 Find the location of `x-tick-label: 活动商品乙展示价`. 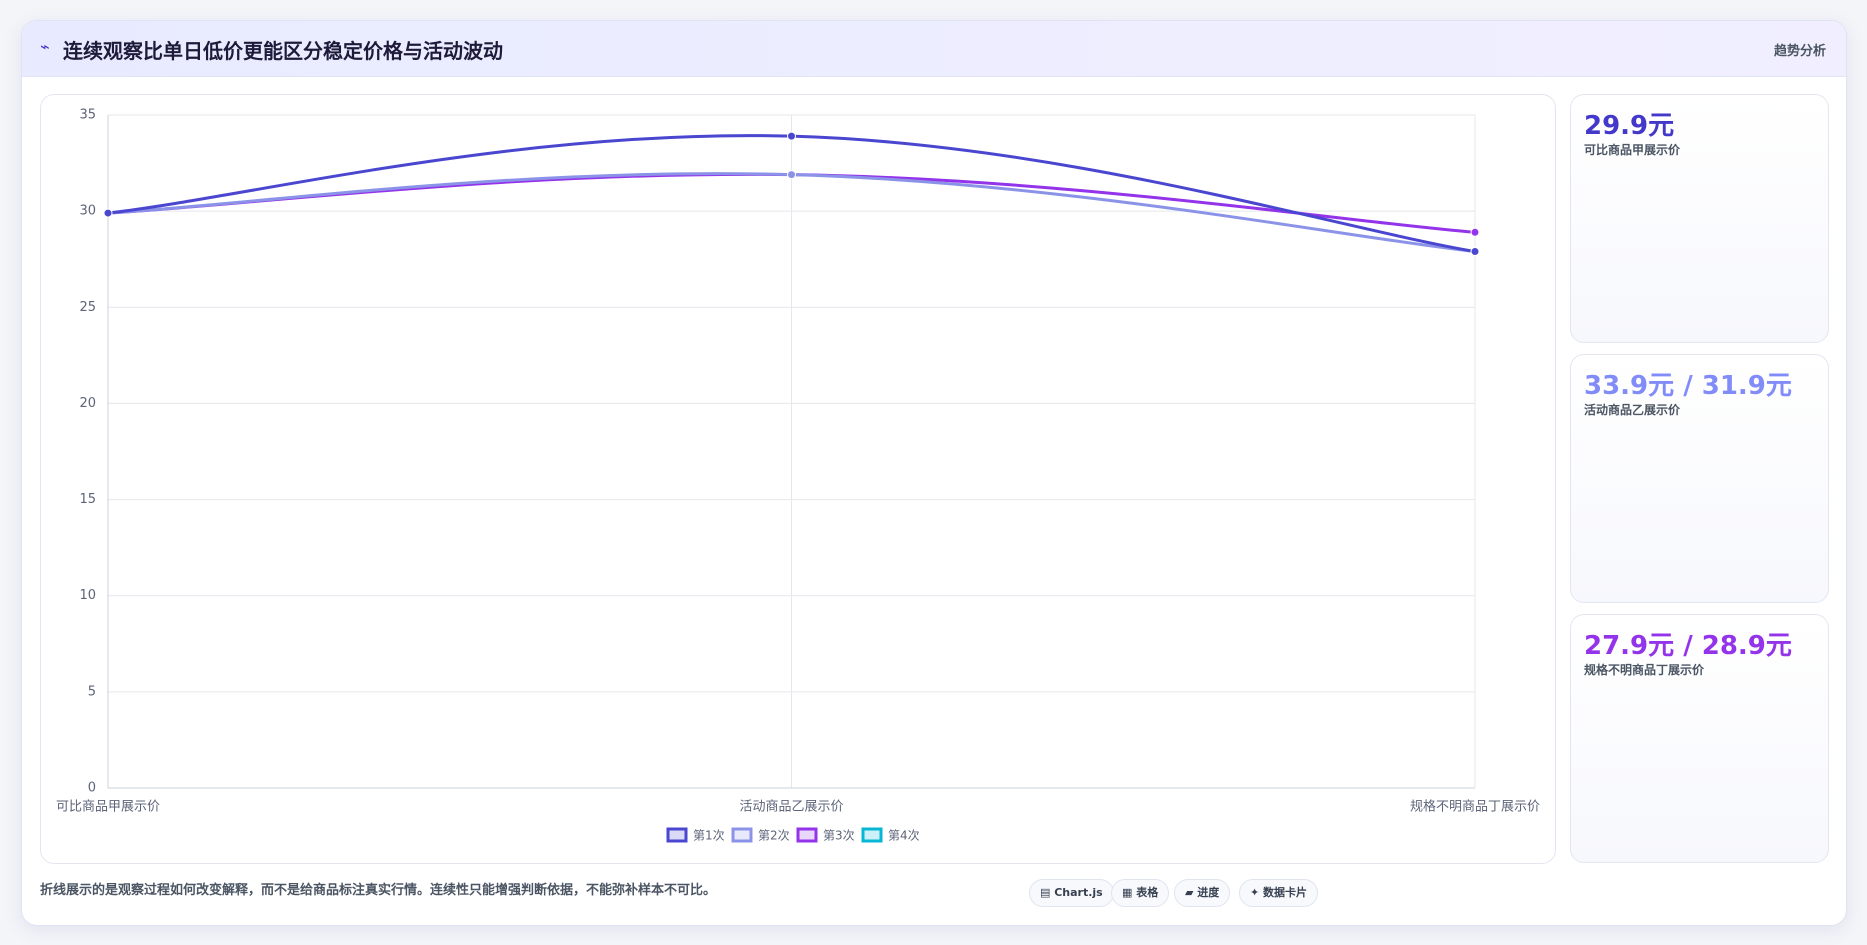

x-tick-label: 活动商品乙展示价 is located at coordinates (791, 807).